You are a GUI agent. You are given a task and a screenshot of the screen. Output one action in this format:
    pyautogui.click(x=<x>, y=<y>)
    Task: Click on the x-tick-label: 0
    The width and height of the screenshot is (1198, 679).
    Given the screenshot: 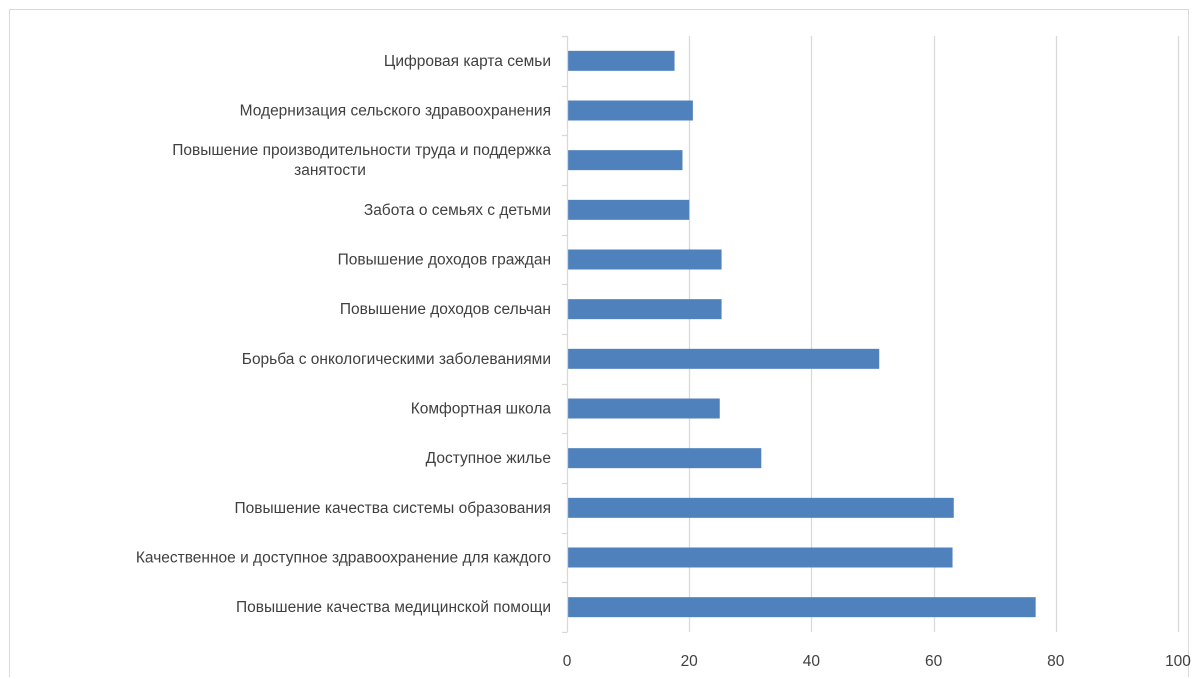 What is the action you would take?
    pyautogui.click(x=567, y=661)
    